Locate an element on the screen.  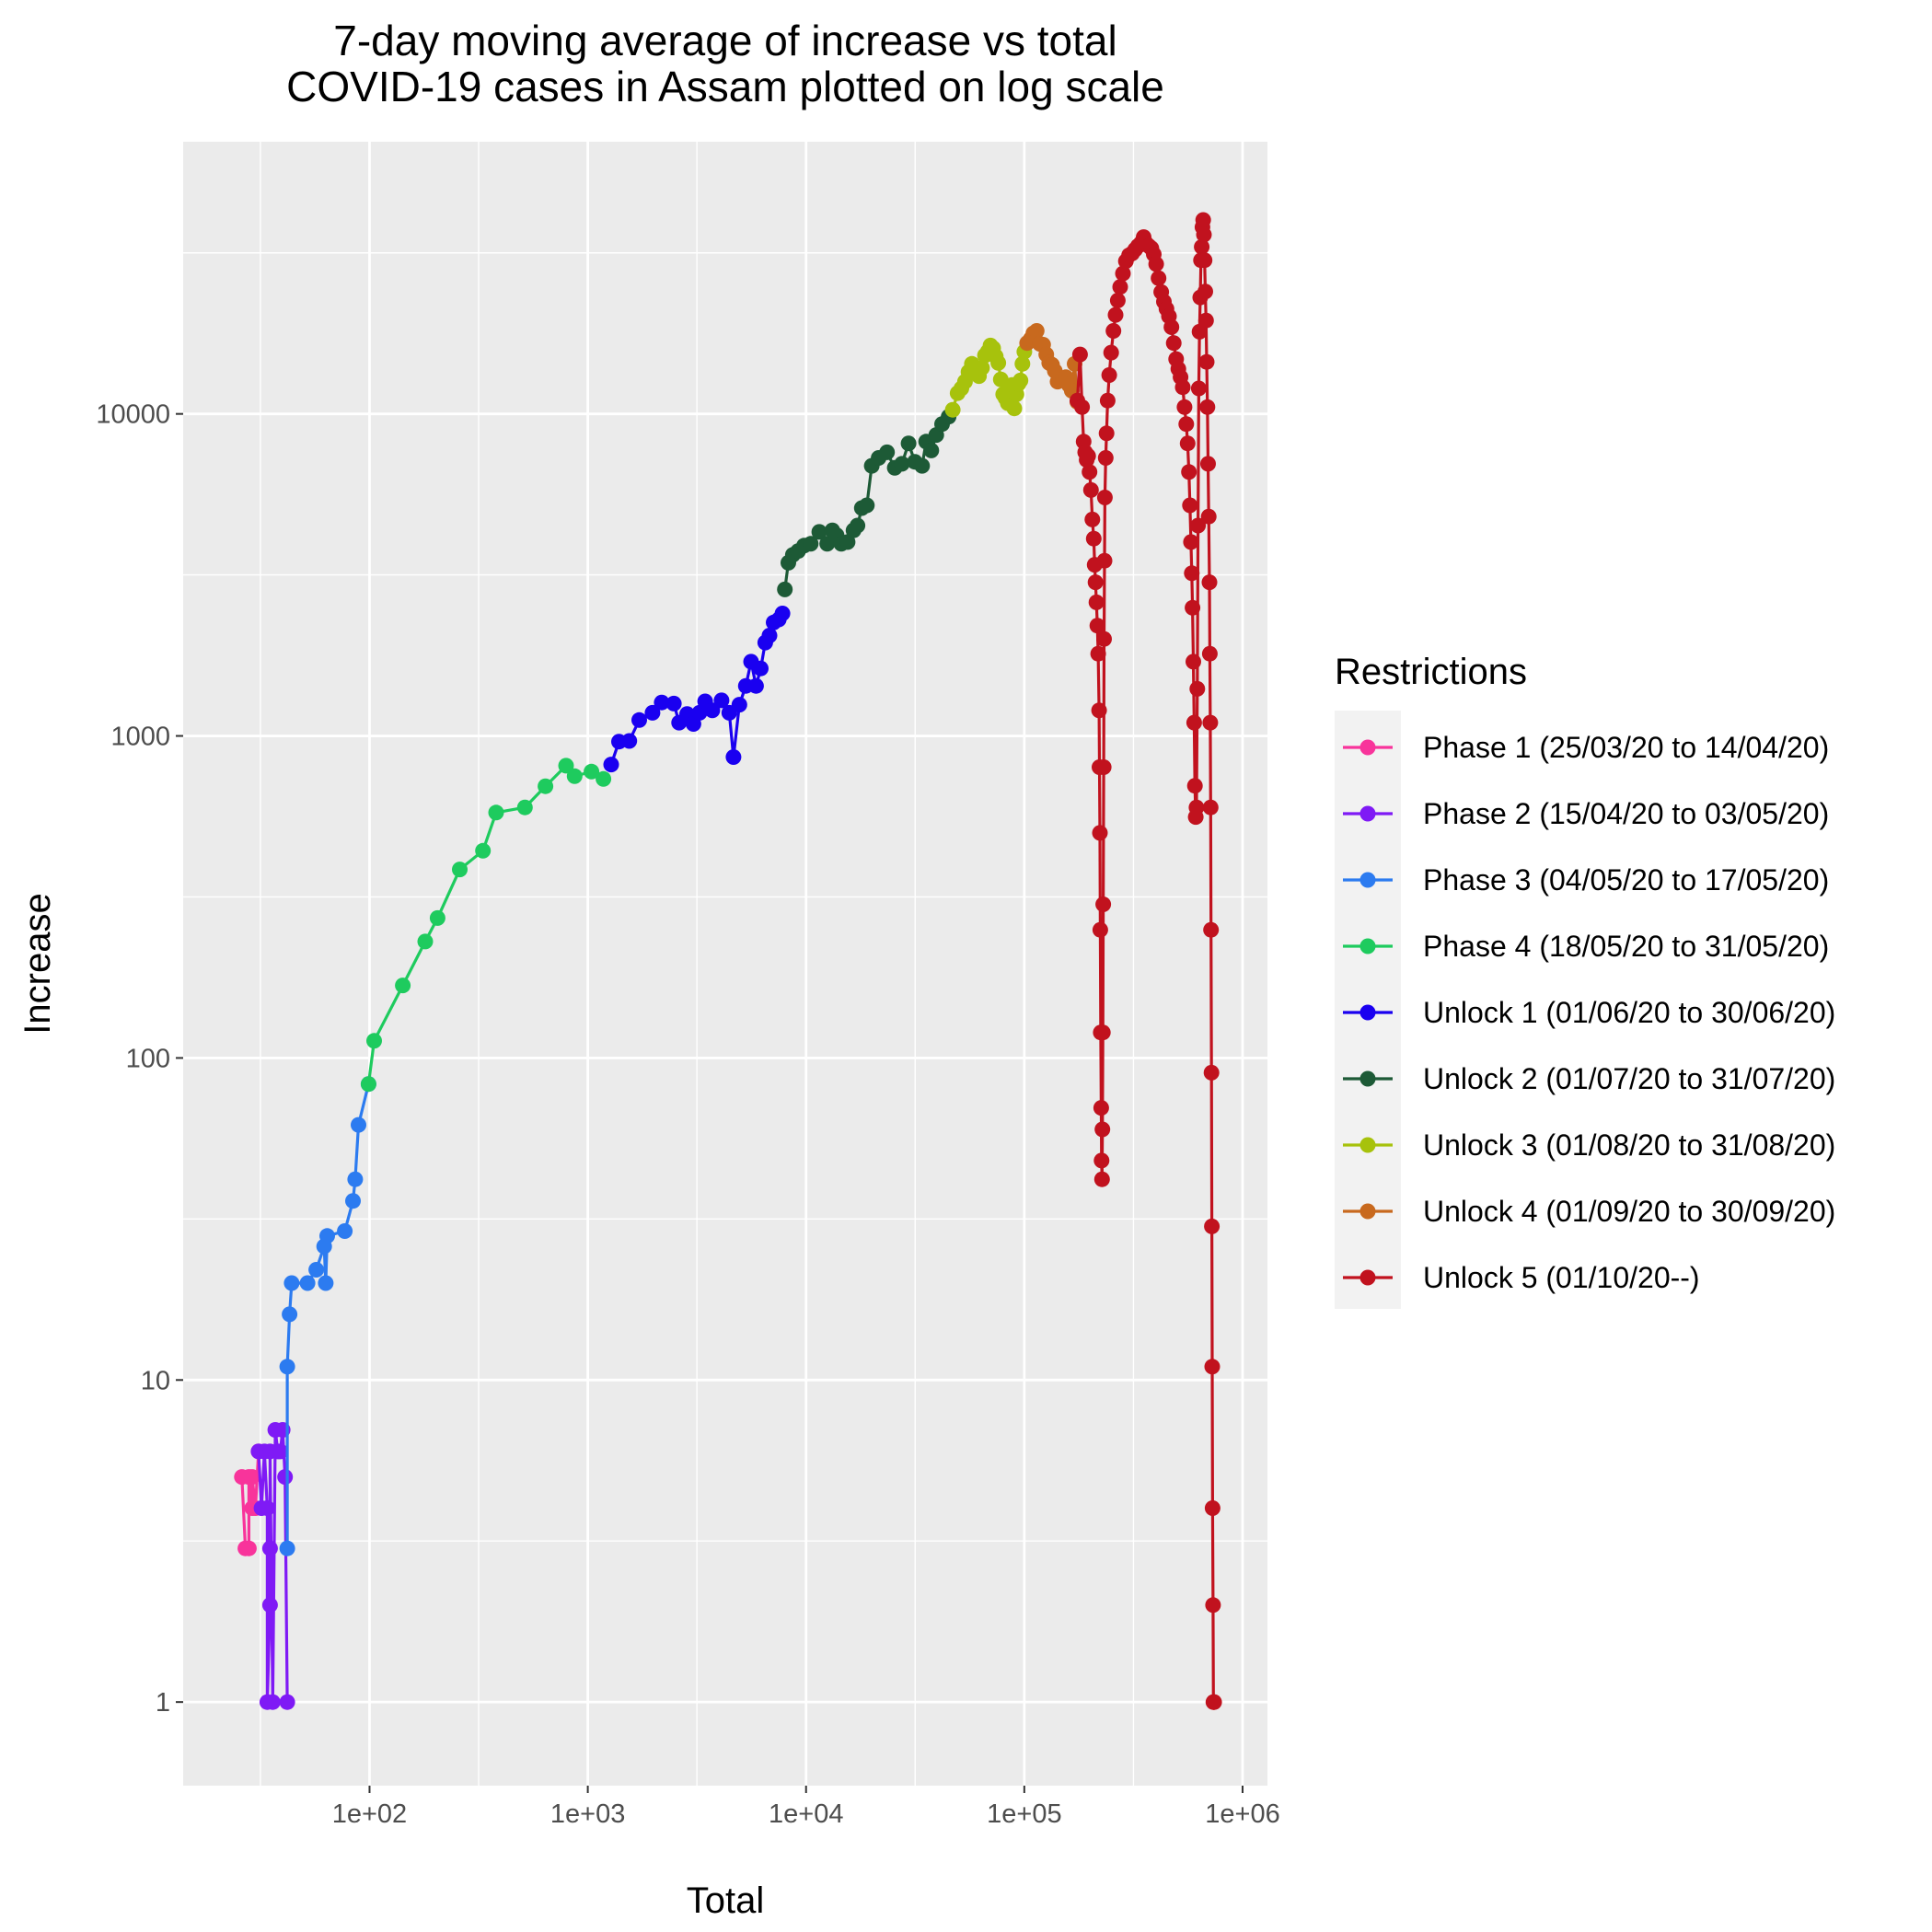
legend-label: Phase 2 (15/04/20 to 03/05/20) is located at coordinates (1626, 814).